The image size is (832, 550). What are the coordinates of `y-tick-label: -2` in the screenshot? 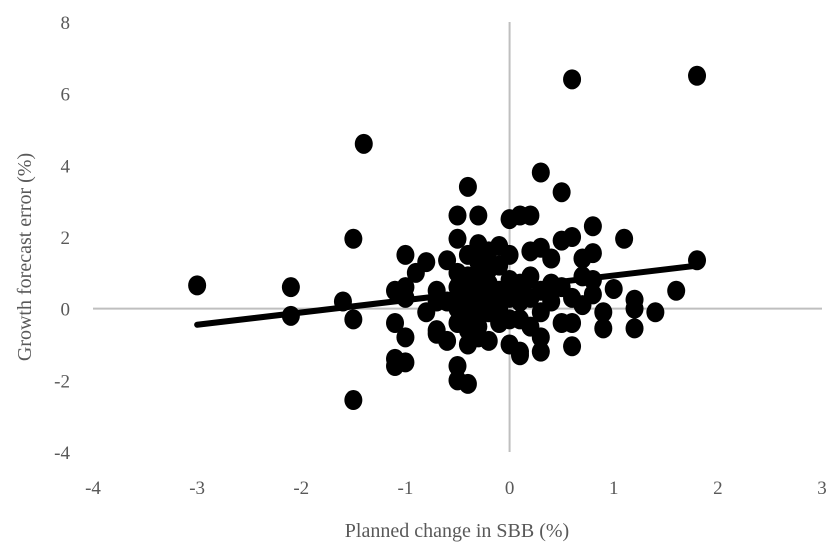 It's located at (62, 381).